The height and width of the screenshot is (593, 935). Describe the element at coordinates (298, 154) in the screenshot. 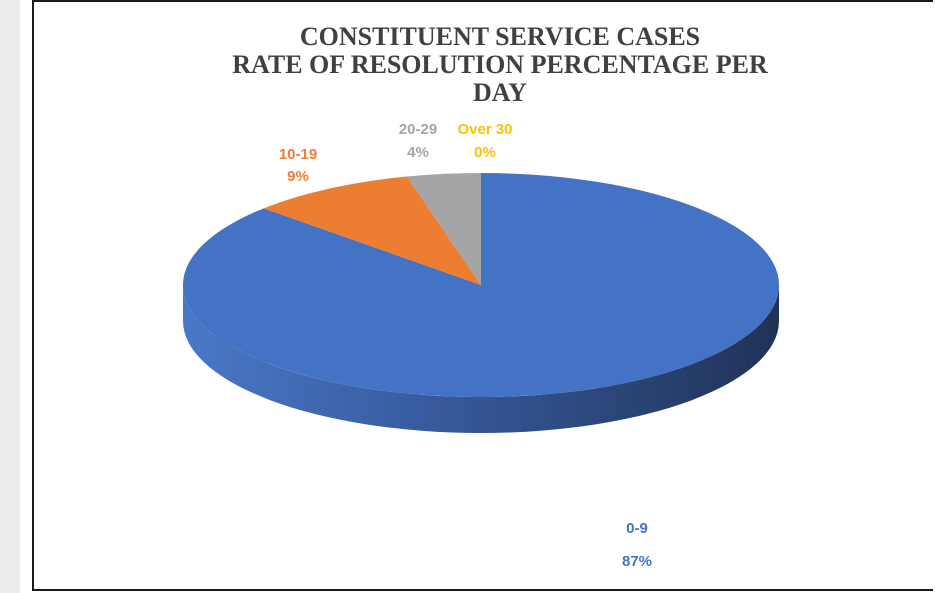

I see `data-label-category: 10-19` at that location.